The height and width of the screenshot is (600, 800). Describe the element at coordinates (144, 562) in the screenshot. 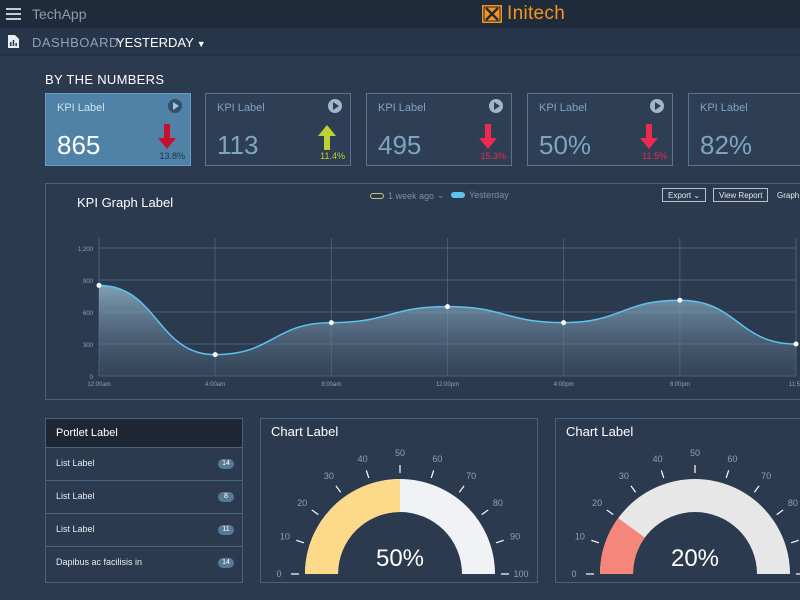

I see `list-item: Dapibus ac facilisis in 14` at that location.